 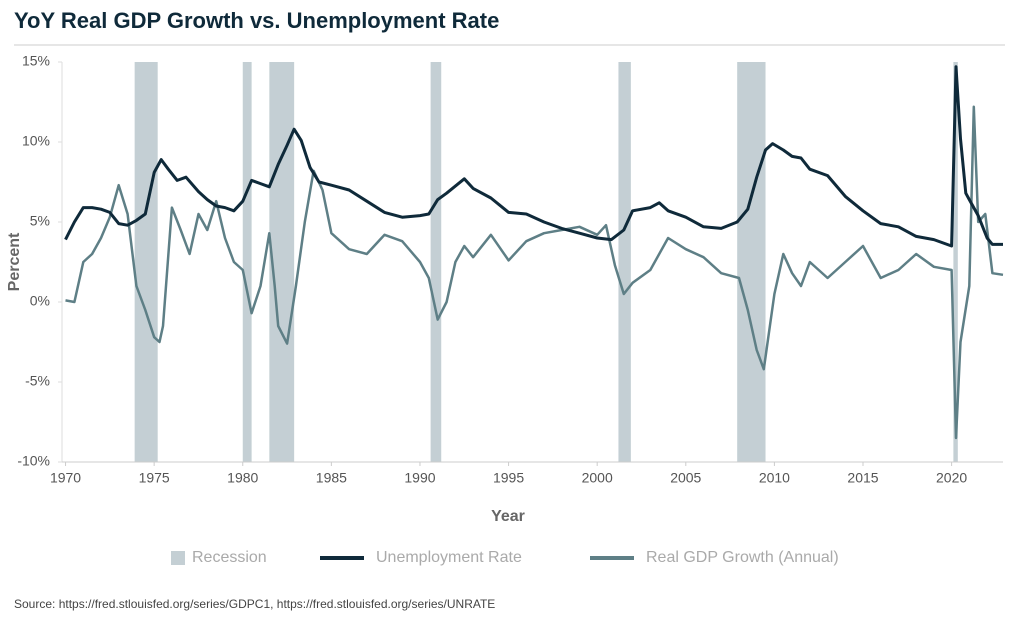 I want to click on legend-label: Real GDP Growth (Annual), so click(x=742, y=557).